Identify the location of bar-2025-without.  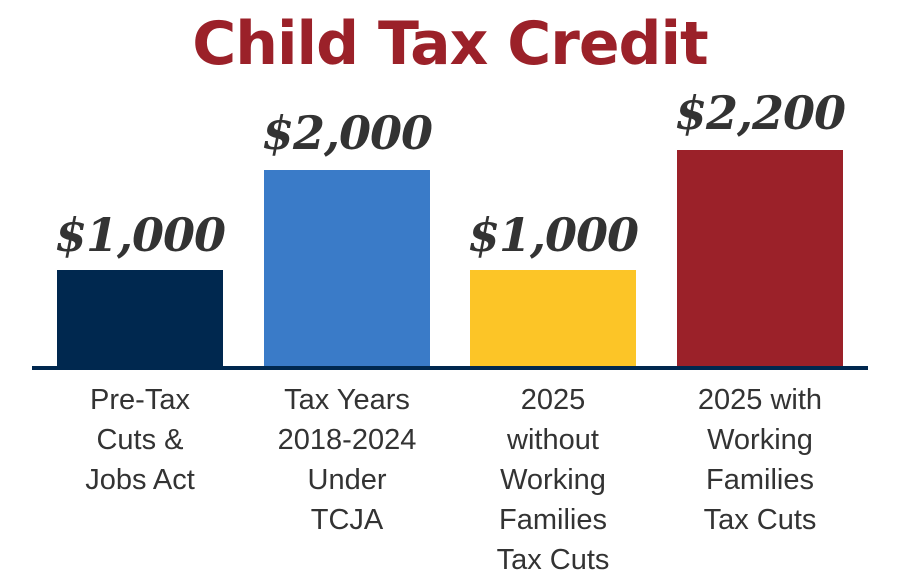
(553, 319).